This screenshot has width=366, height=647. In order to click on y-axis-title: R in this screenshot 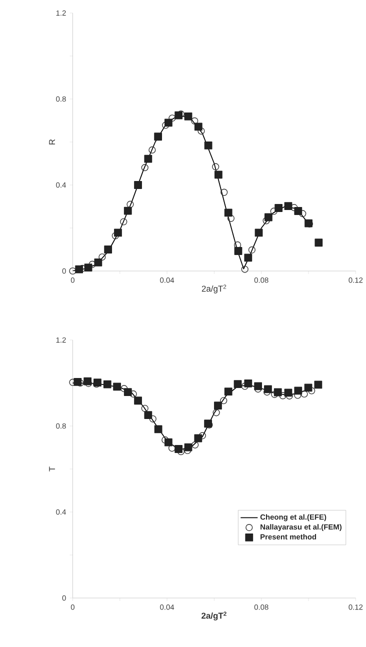, I will do `click(51, 141)`.